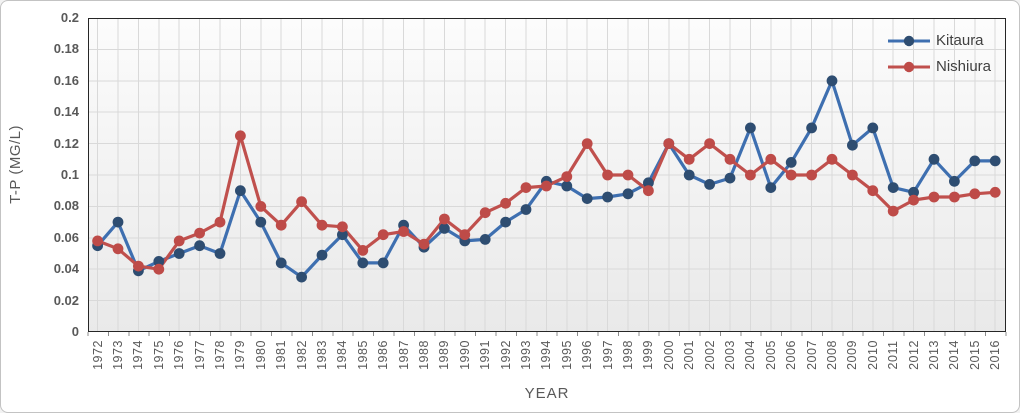 This screenshot has height=413, width=1020. I want to click on legend-label: Nishiura, so click(964, 66).